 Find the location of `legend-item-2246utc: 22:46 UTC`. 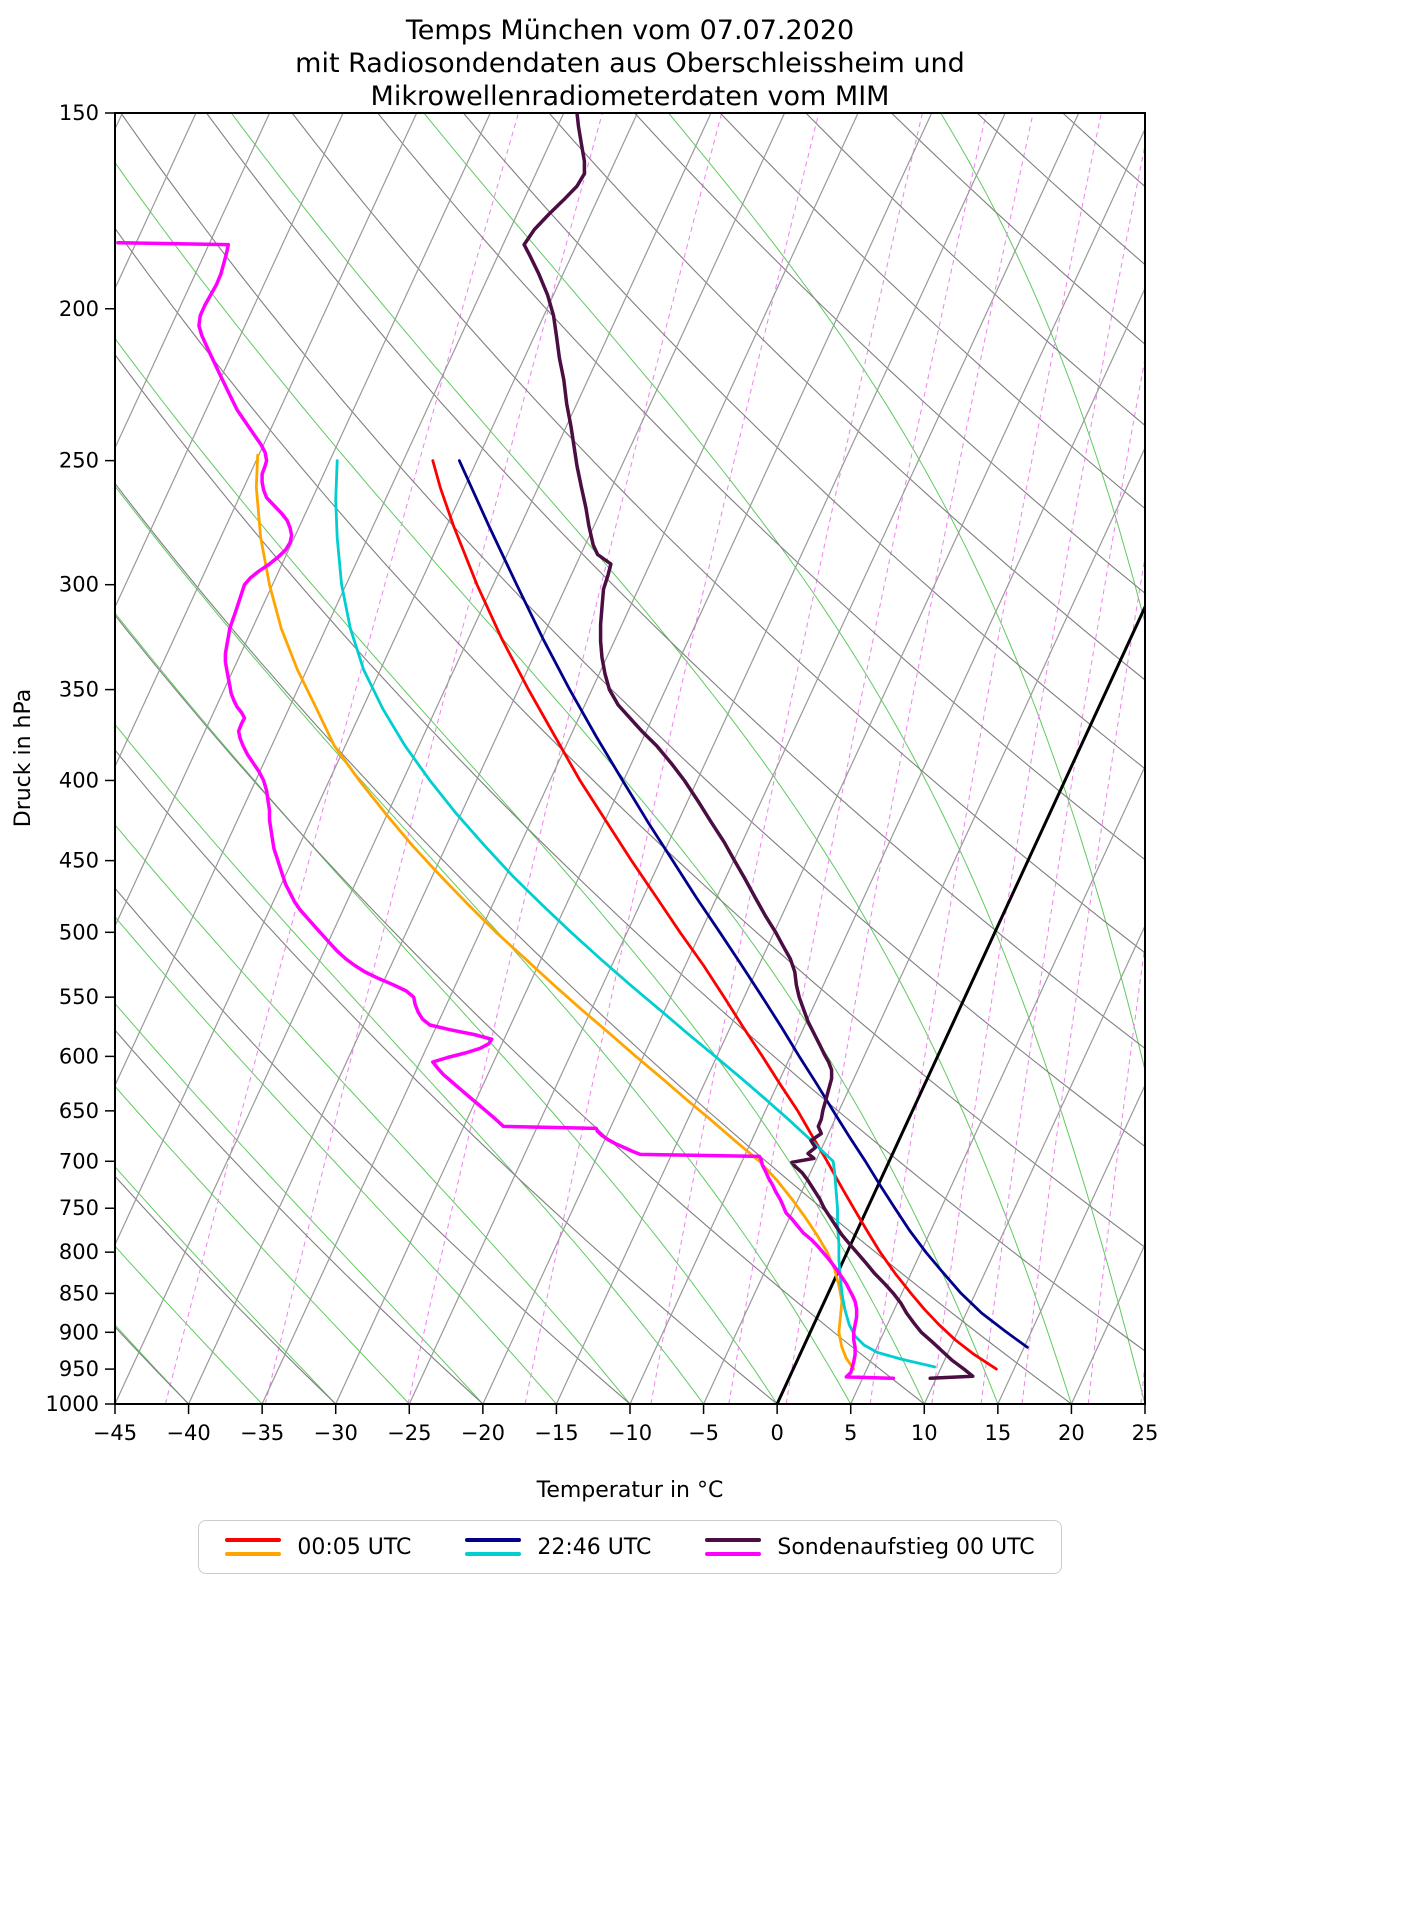

legend-item-2246utc: 22:46 UTC is located at coordinates (558, 1547).